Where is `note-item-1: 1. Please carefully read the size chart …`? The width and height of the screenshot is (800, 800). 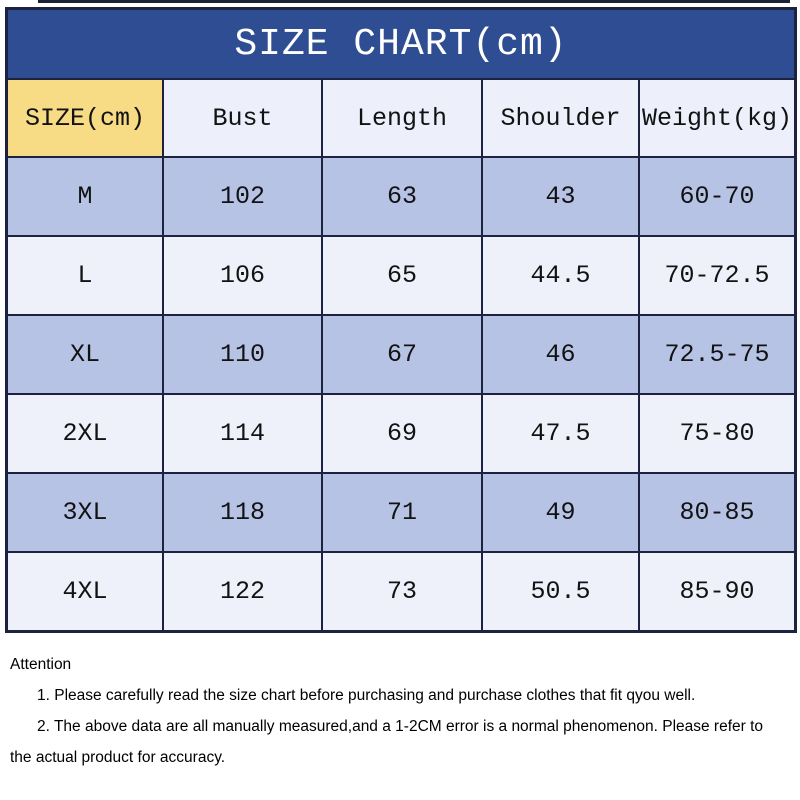
note-item-1: 1. Please carefully read the size chart … is located at coordinates (366, 695).